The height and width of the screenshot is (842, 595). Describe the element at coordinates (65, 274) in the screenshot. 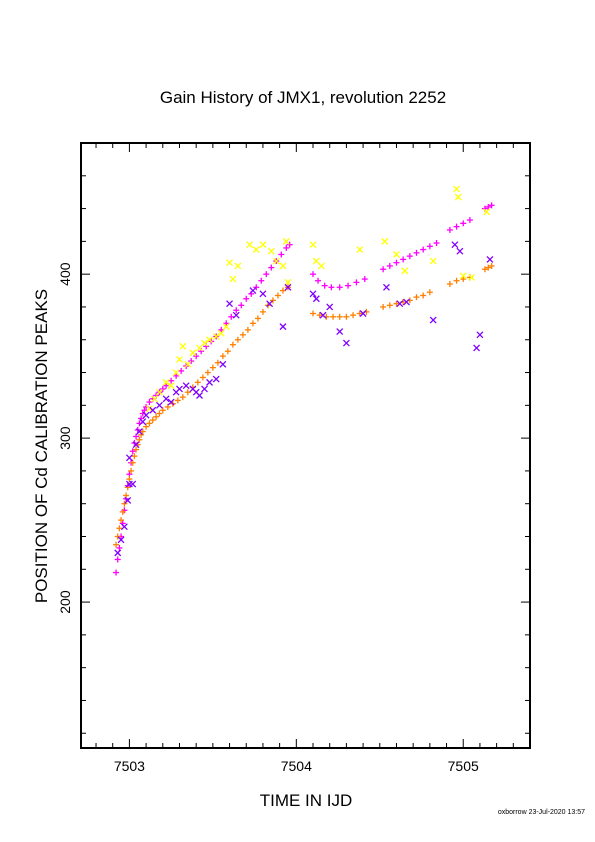

I see `y-tick-label: 400` at that location.